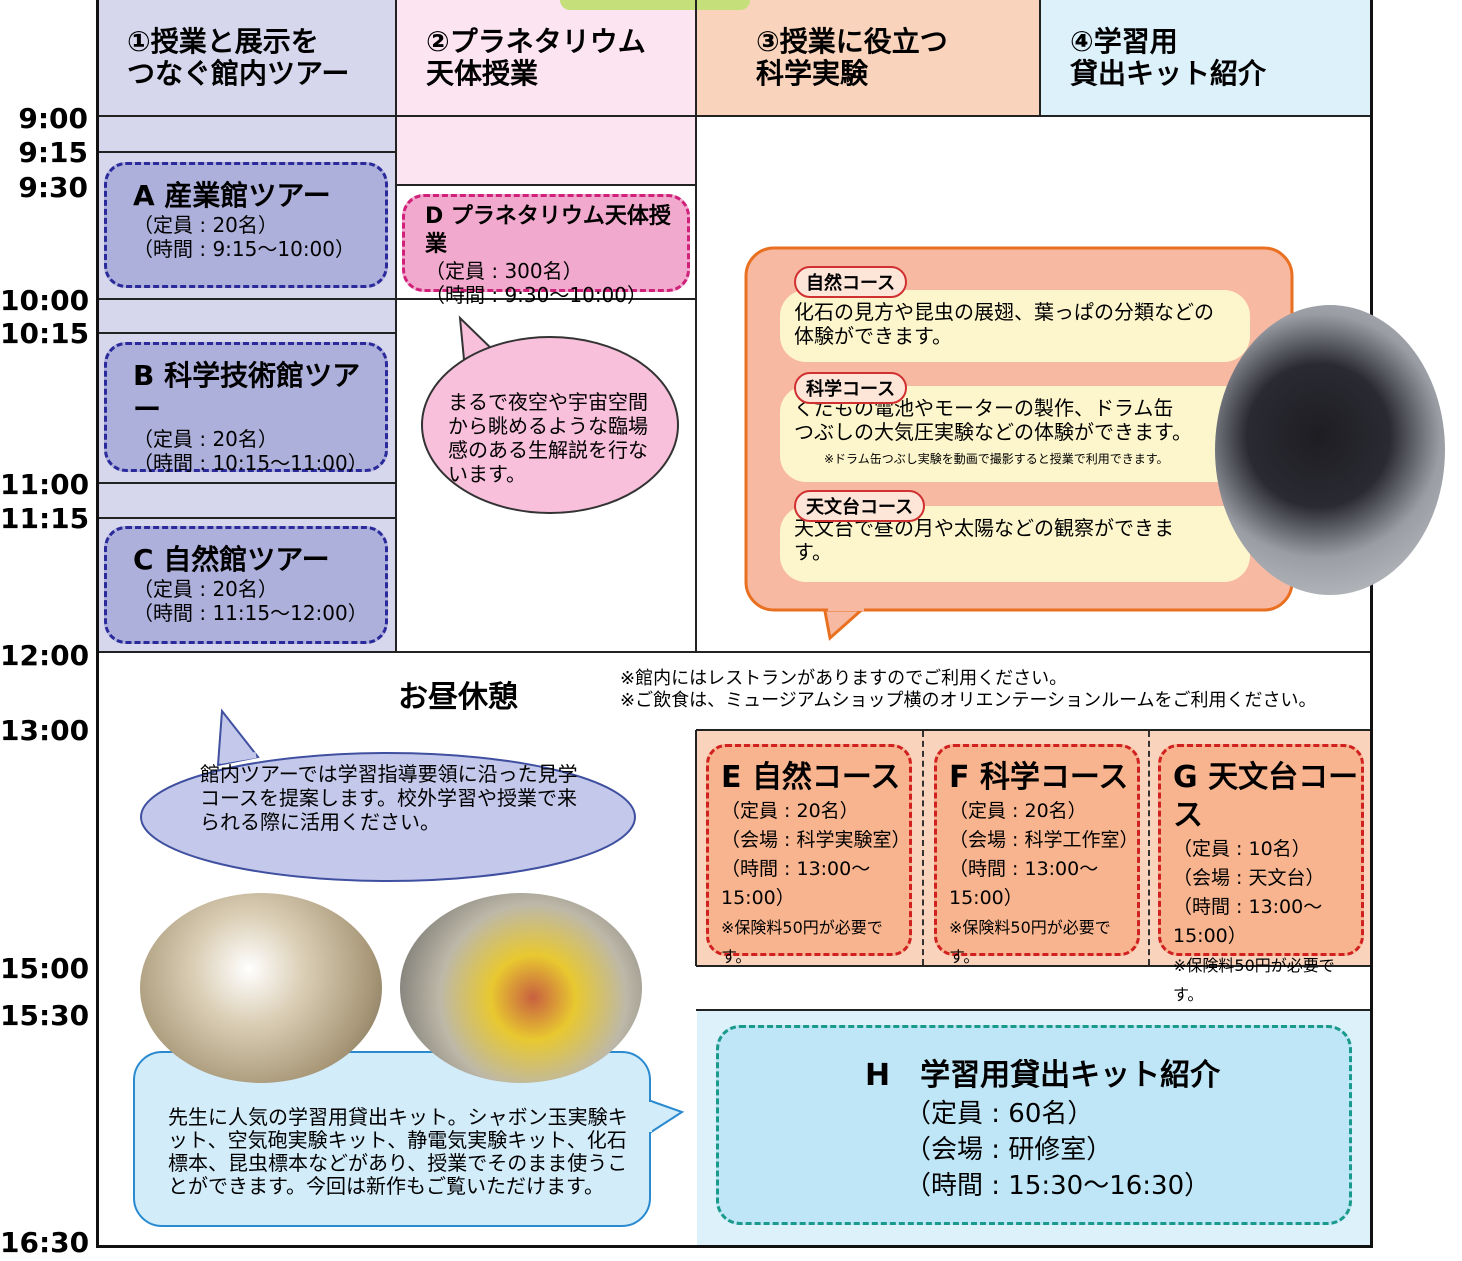 This screenshot has height=1261, width=1462. I want to click on lunch-title: お昼休憩, so click(458, 697).